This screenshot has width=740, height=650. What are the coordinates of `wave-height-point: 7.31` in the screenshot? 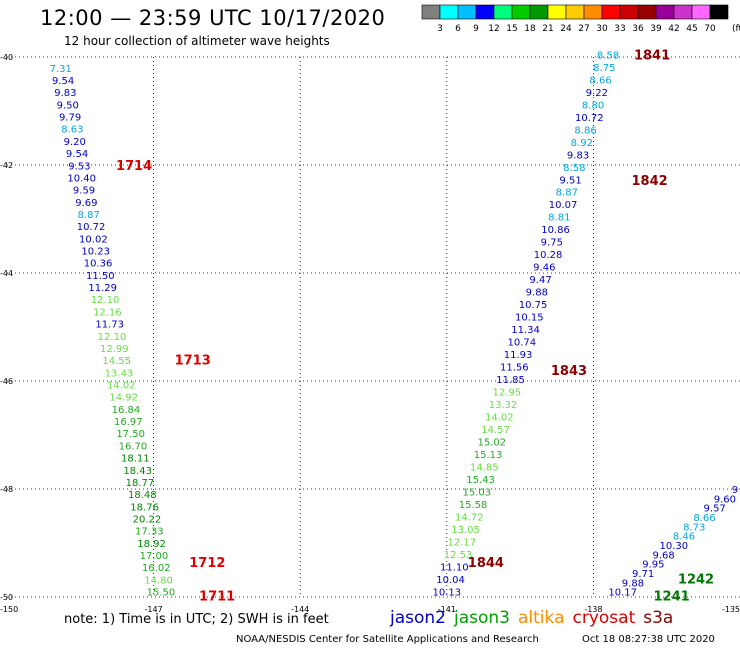 It's located at (61, 69).